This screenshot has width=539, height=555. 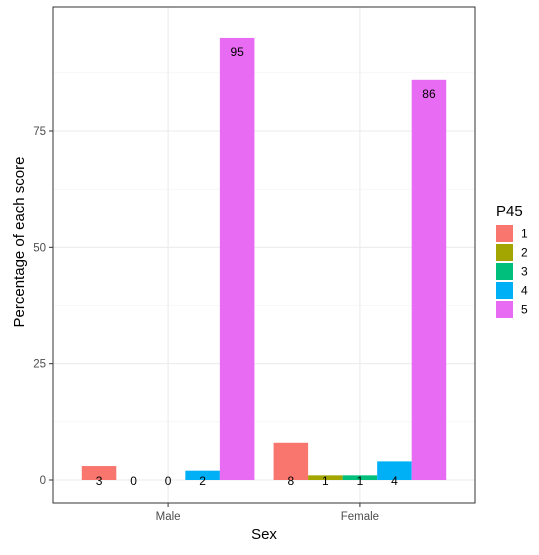 I want to click on x-tick-label-male: Male, so click(x=168, y=517).